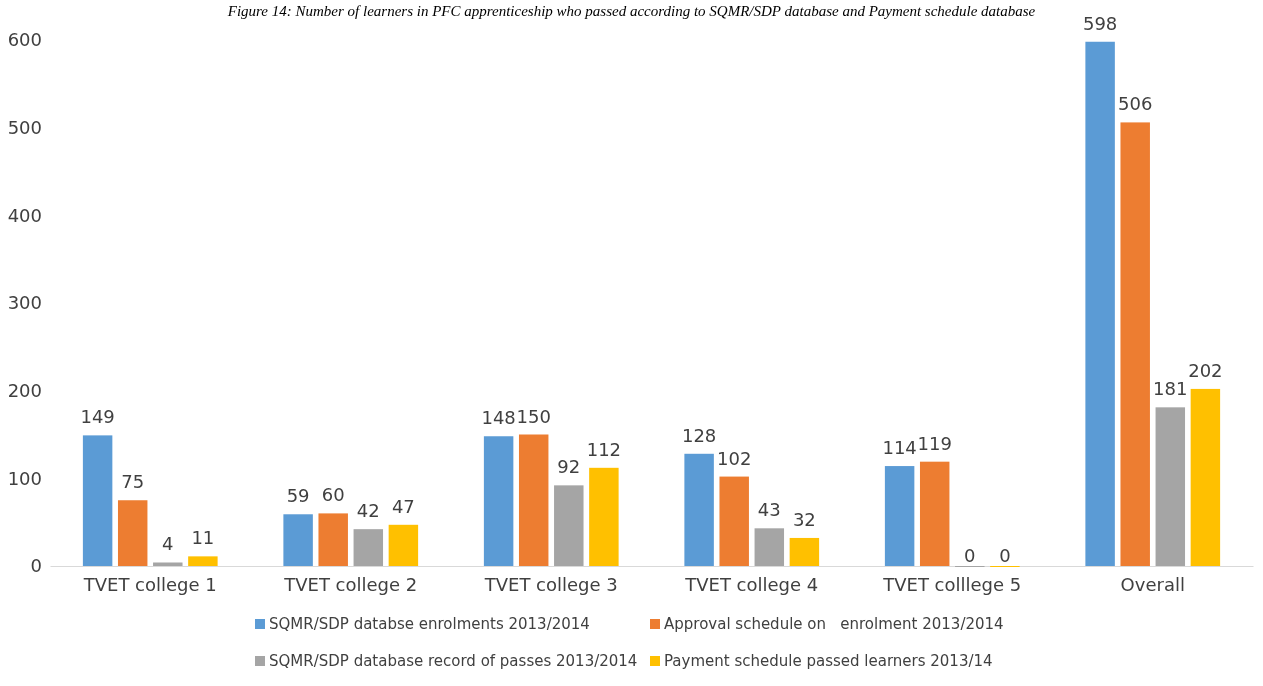 The width and height of the screenshot is (1263, 686). Describe the element at coordinates (24, 40) in the screenshot. I see `y-tick-label: 600` at that location.